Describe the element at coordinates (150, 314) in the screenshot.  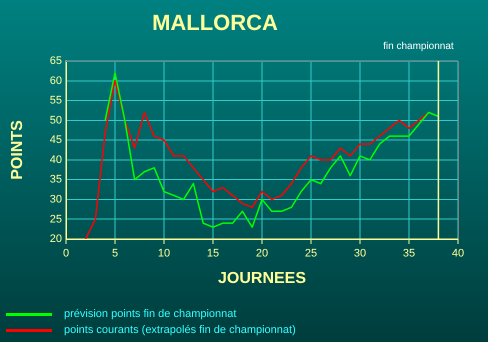
I see `legend-label: prévision points fin de championnat` at that location.